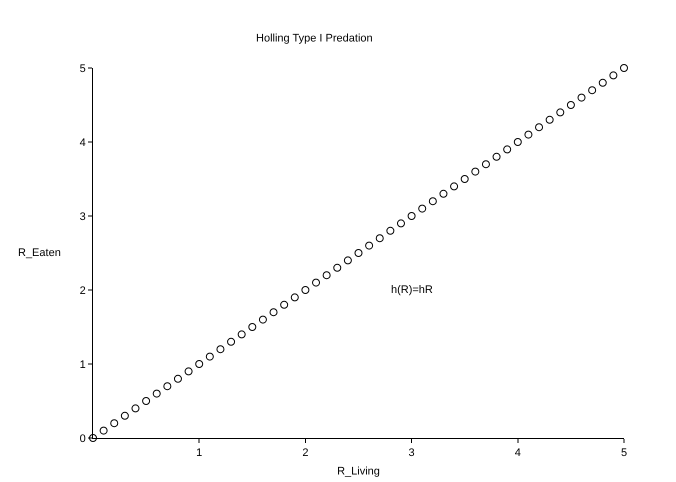  Describe the element at coordinates (412, 290) in the screenshot. I see `annotation: h(R)=hR` at that location.